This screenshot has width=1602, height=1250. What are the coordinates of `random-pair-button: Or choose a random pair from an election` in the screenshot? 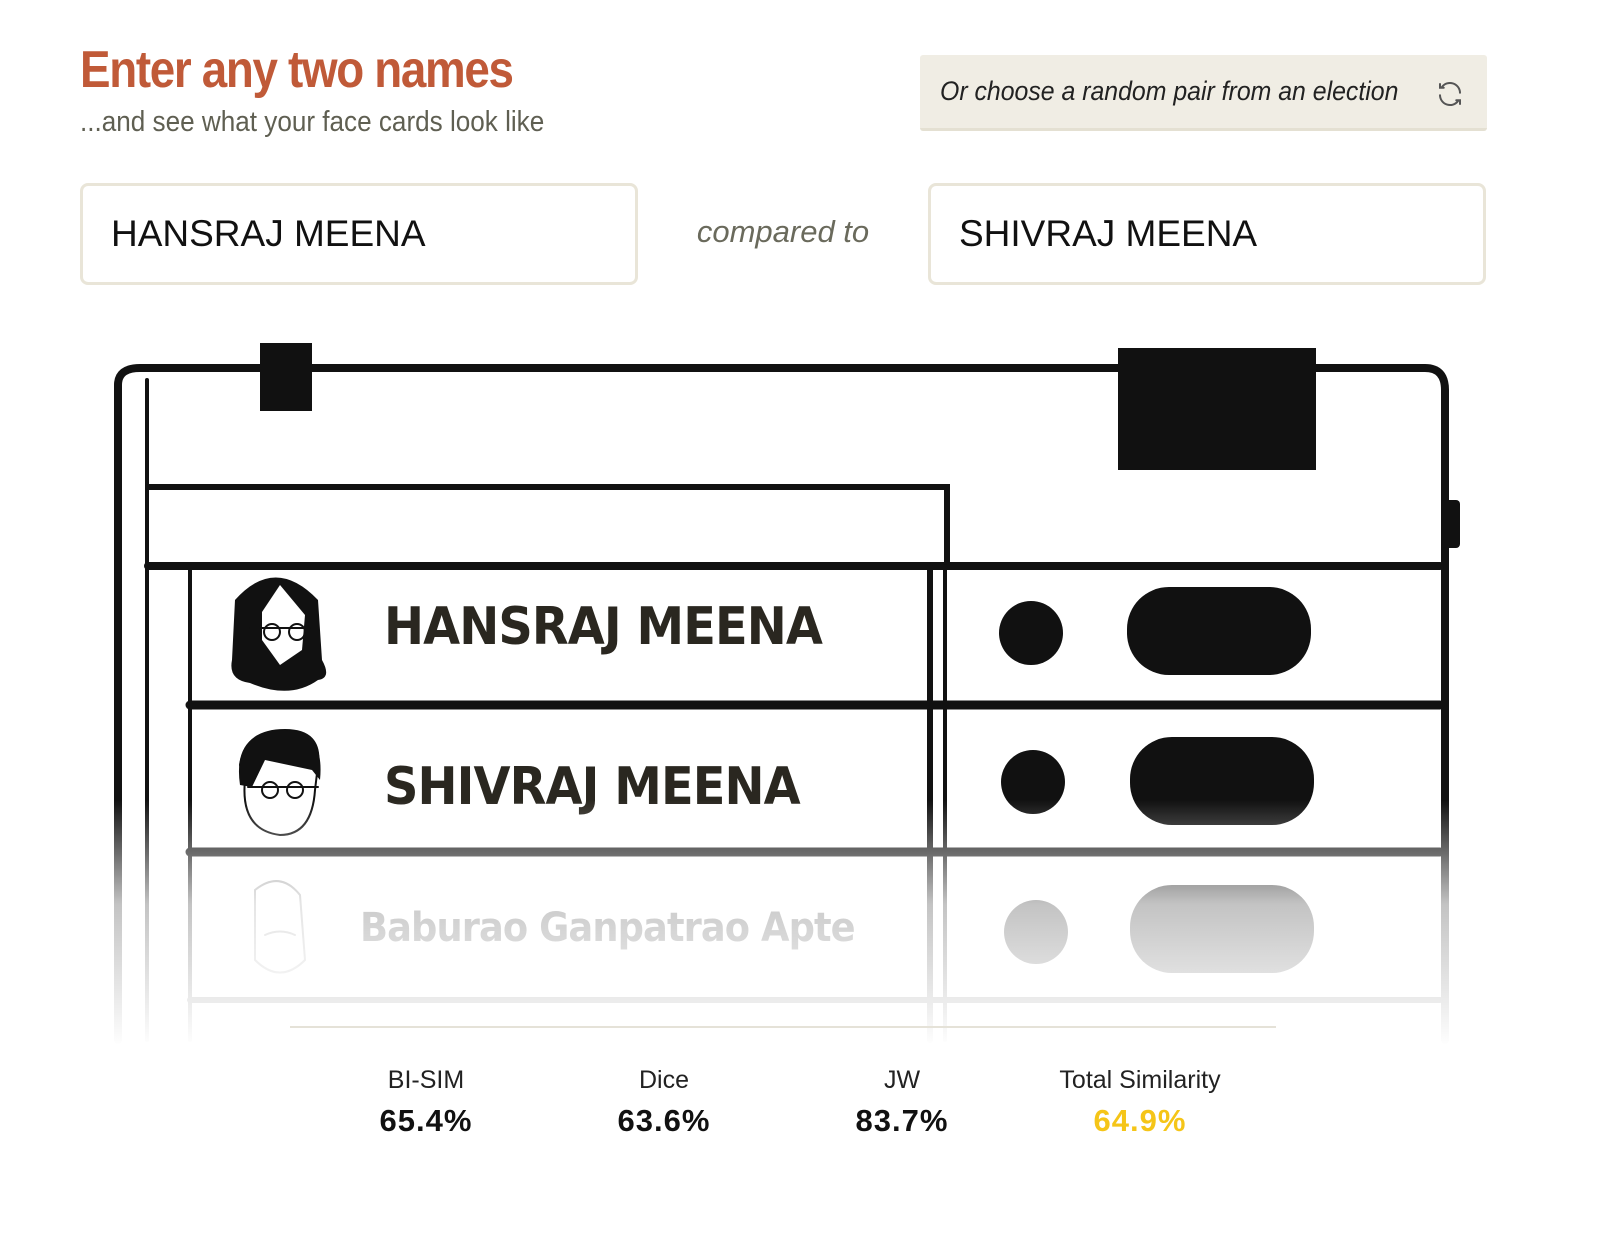 It's located at (1203, 93).